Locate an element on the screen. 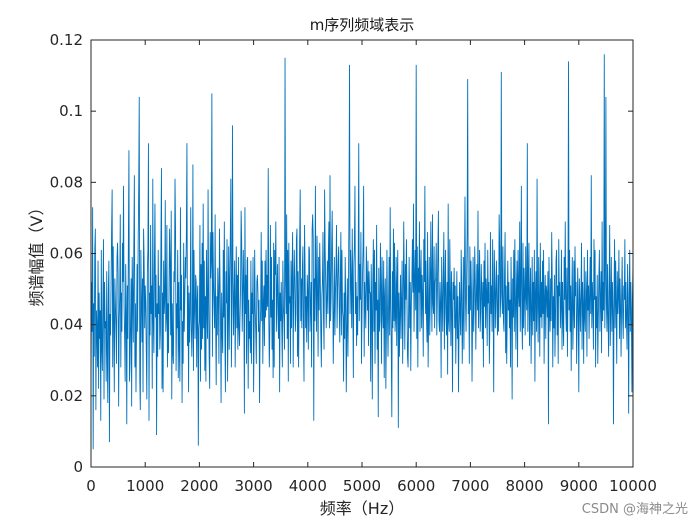  chart-title: m序列频域表示 is located at coordinates (362, 25).